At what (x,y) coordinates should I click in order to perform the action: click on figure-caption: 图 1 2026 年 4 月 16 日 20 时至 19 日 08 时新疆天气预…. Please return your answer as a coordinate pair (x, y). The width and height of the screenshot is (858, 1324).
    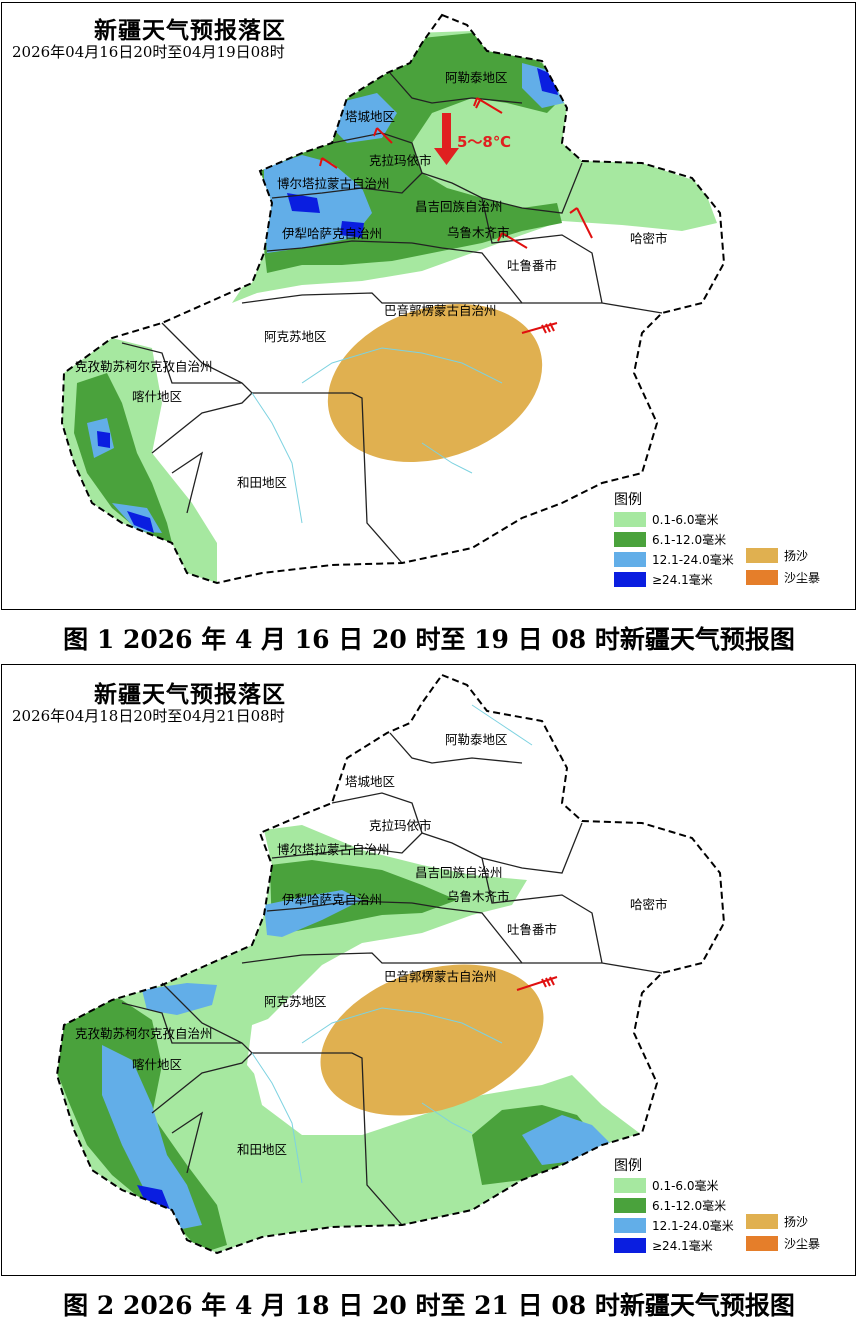
    Looking at the image, I should click on (429, 639).